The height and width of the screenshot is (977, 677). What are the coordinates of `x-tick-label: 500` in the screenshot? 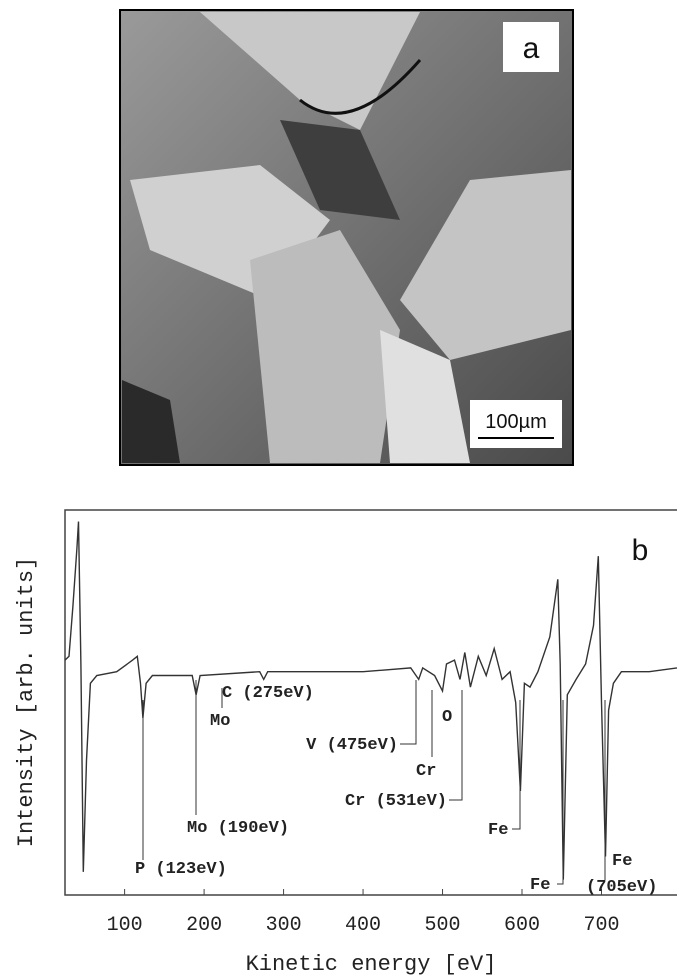 It's located at (443, 925).